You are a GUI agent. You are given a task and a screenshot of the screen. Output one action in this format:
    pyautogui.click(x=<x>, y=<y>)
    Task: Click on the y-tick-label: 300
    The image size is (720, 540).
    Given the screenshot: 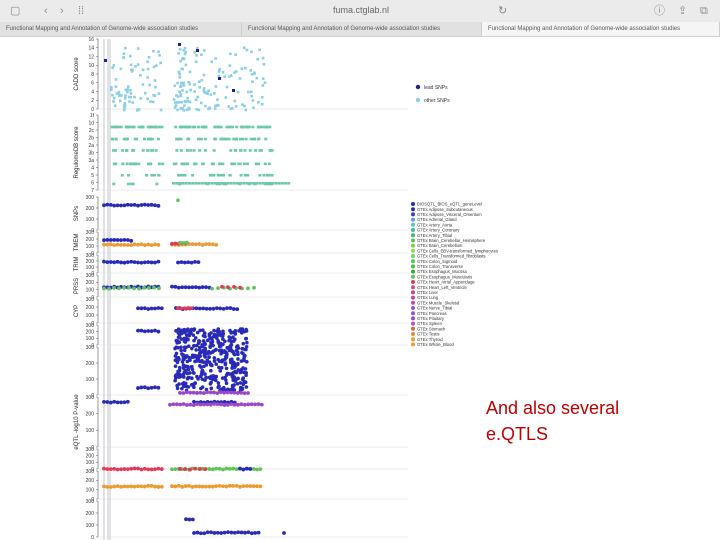 What is the action you would take?
    pyautogui.click(x=90, y=198)
    